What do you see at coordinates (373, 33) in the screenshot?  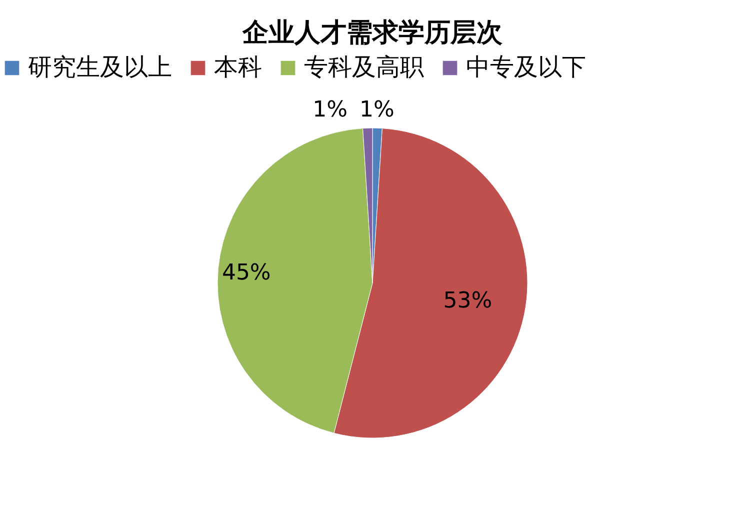 I see `chart-title: 企业人才需求学历层次` at bounding box center [373, 33].